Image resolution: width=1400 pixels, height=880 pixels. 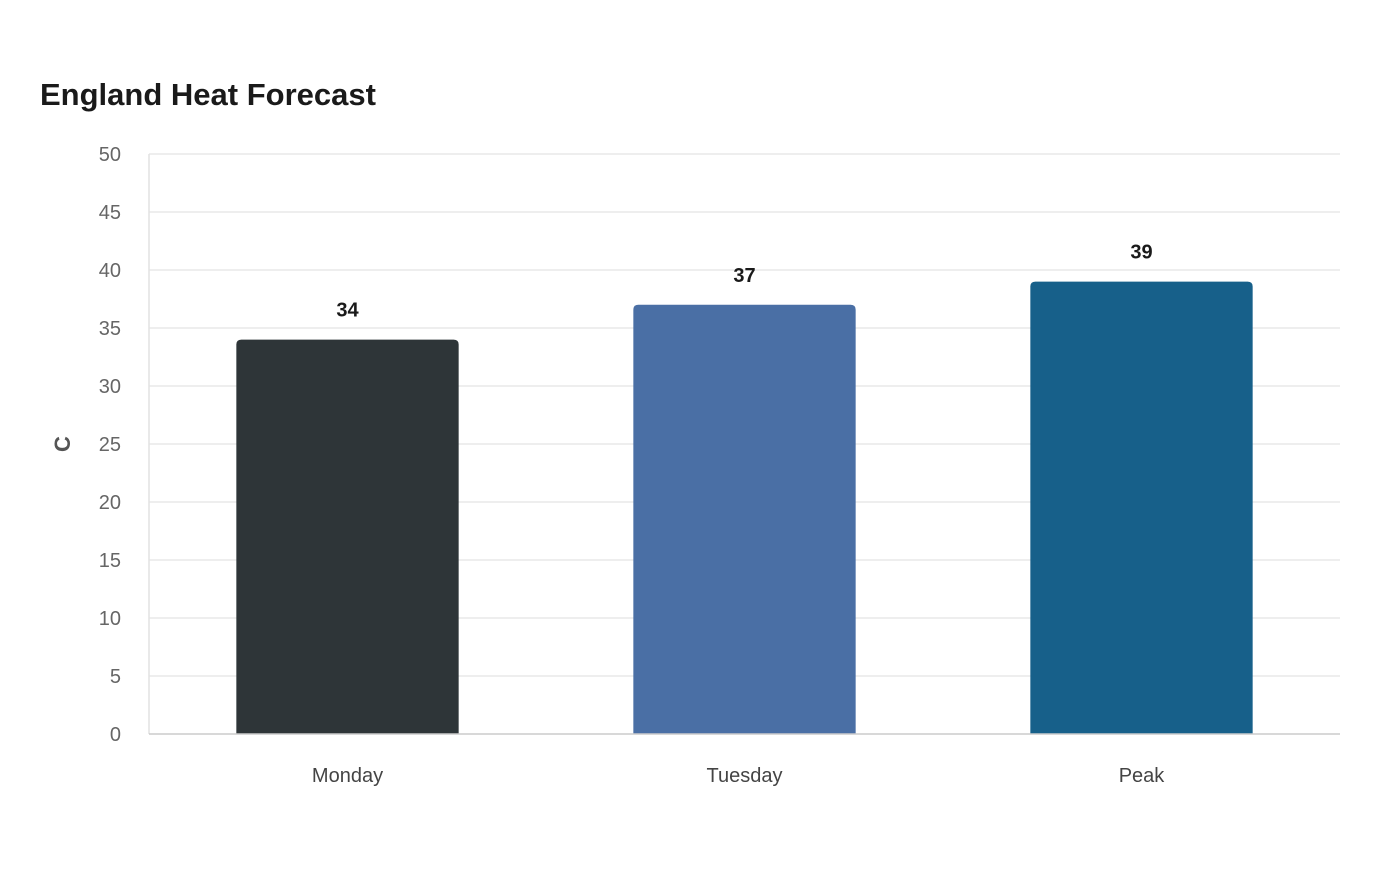 I want to click on y-axis-ticks: 0 5 10 15 20 25 30 35 40 45 50, so click(x=110, y=445).